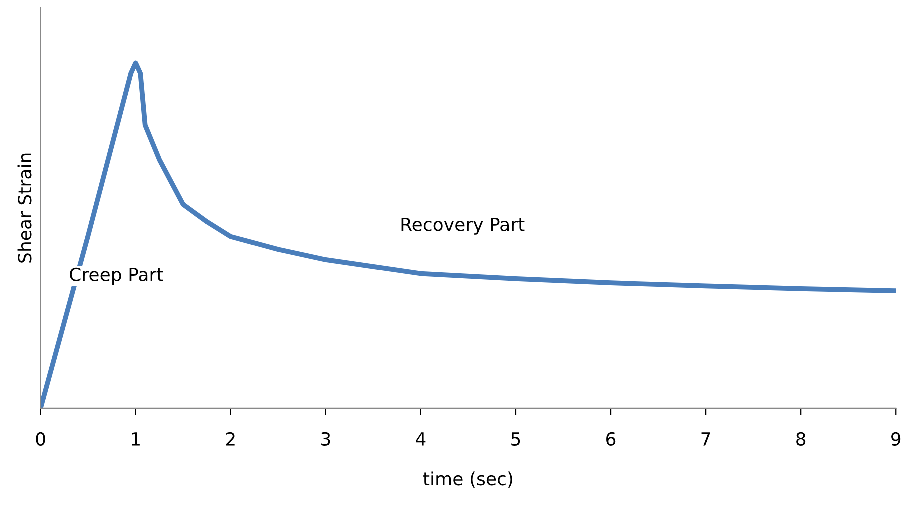 This screenshot has height=527, width=907. I want to click on y-axis-title: Shear Strain, so click(25, 208).